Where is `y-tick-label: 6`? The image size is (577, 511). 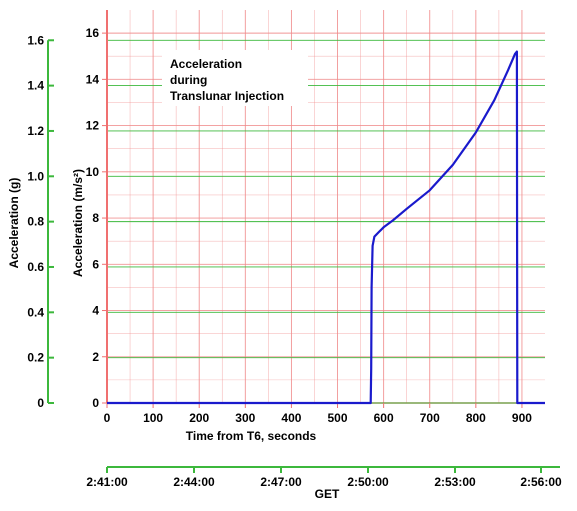
y-tick-label: 6 is located at coordinates (95, 264).